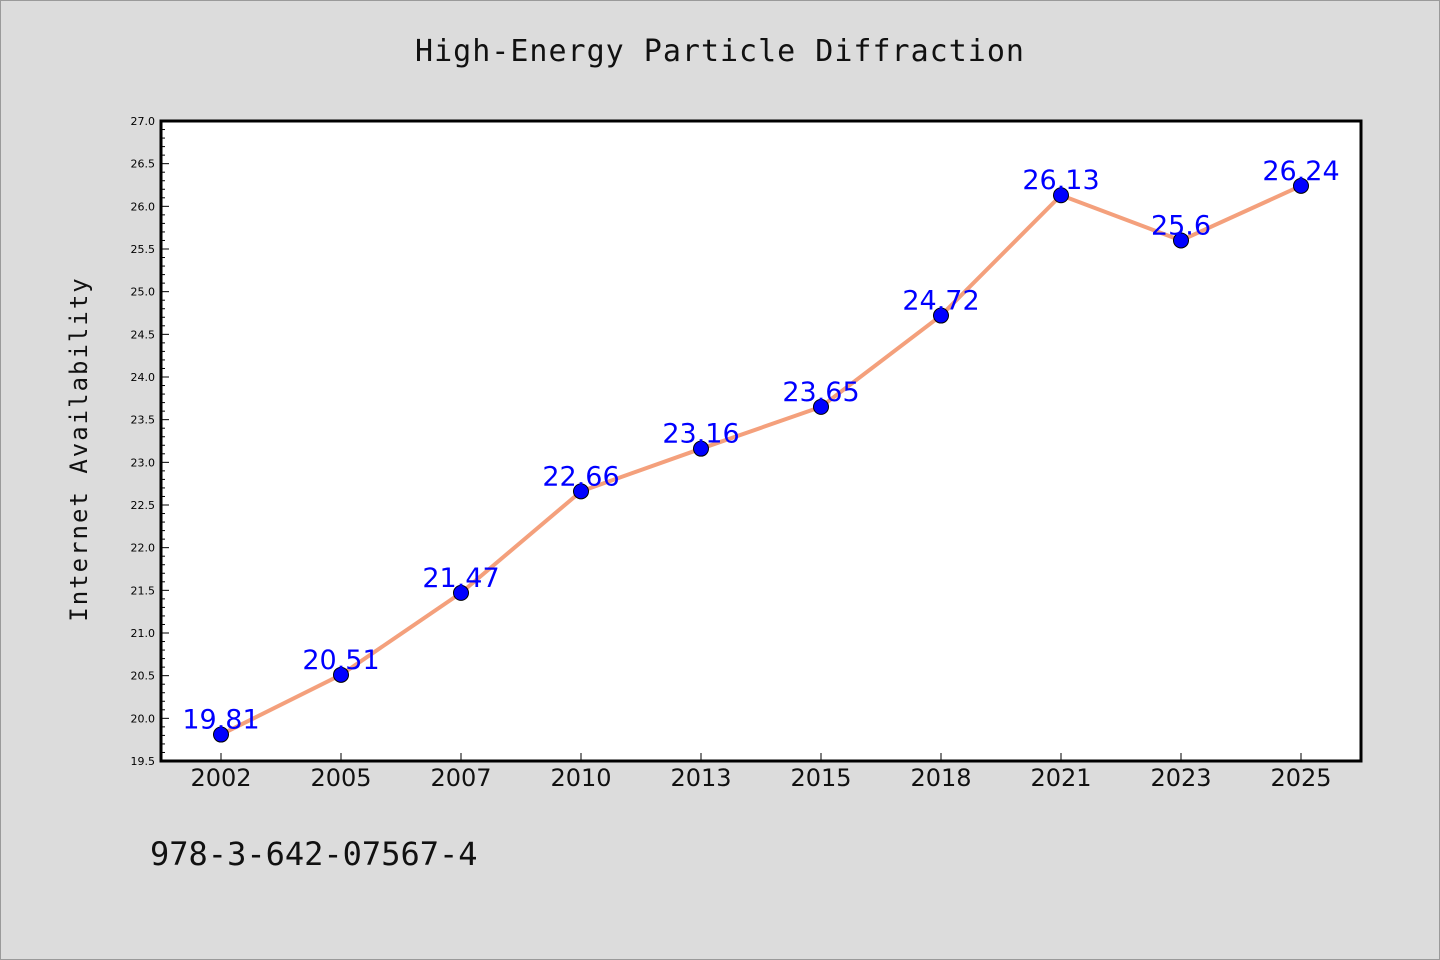  What do you see at coordinates (1180, 778) in the screenshot?
I see `x-tick-label: 2023` at bounding box center [1180, 778].